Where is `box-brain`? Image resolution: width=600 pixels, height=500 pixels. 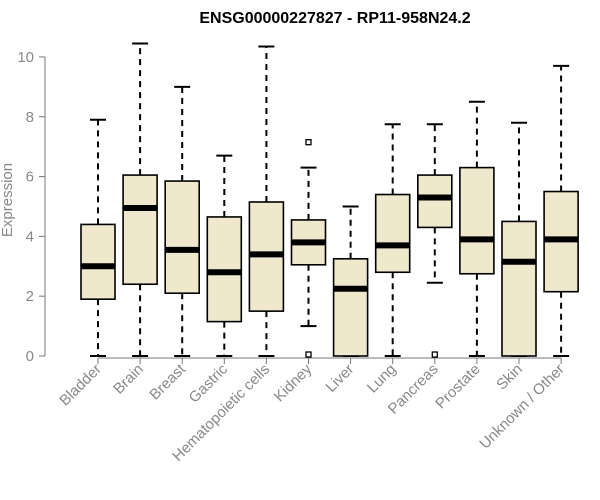
box-brain is located at coordinates (140, 199).